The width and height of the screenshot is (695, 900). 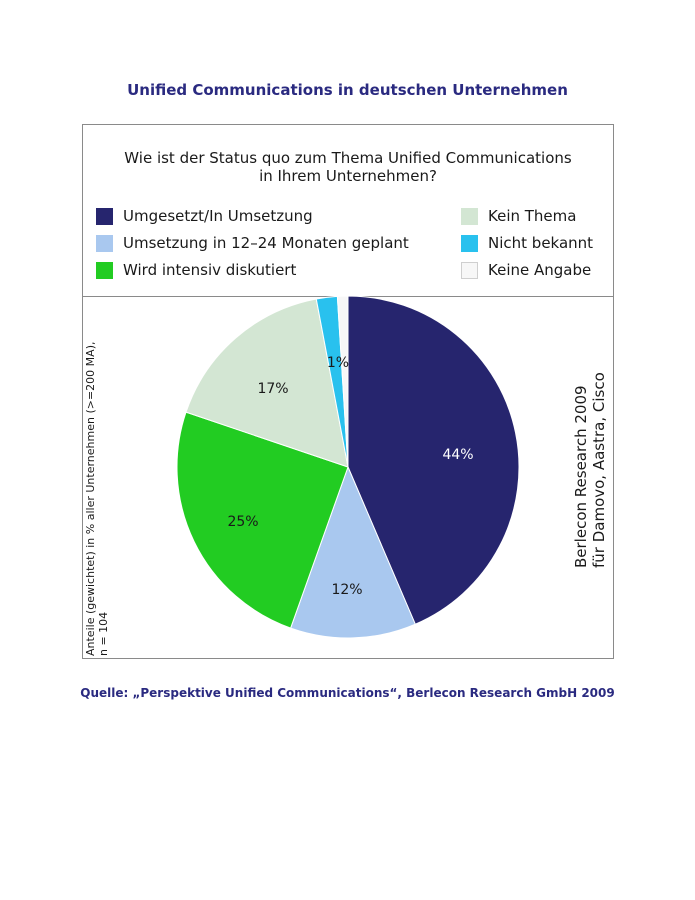 I want to click on legend-item-diskutiert: Wird intensiv diskutiert, so click(x=196, y=270).